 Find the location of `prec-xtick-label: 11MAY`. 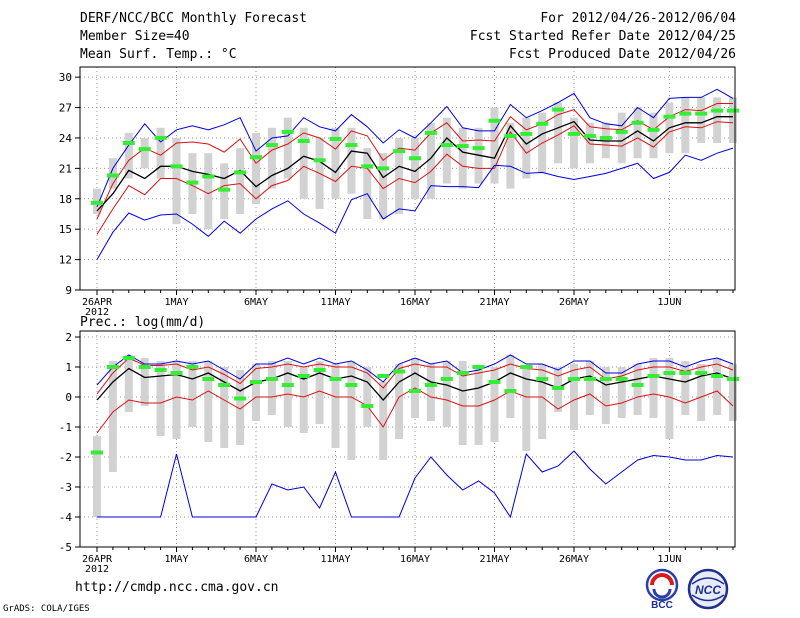

prec-xtick-label: 11MAY is located at coordinates (335, 559).